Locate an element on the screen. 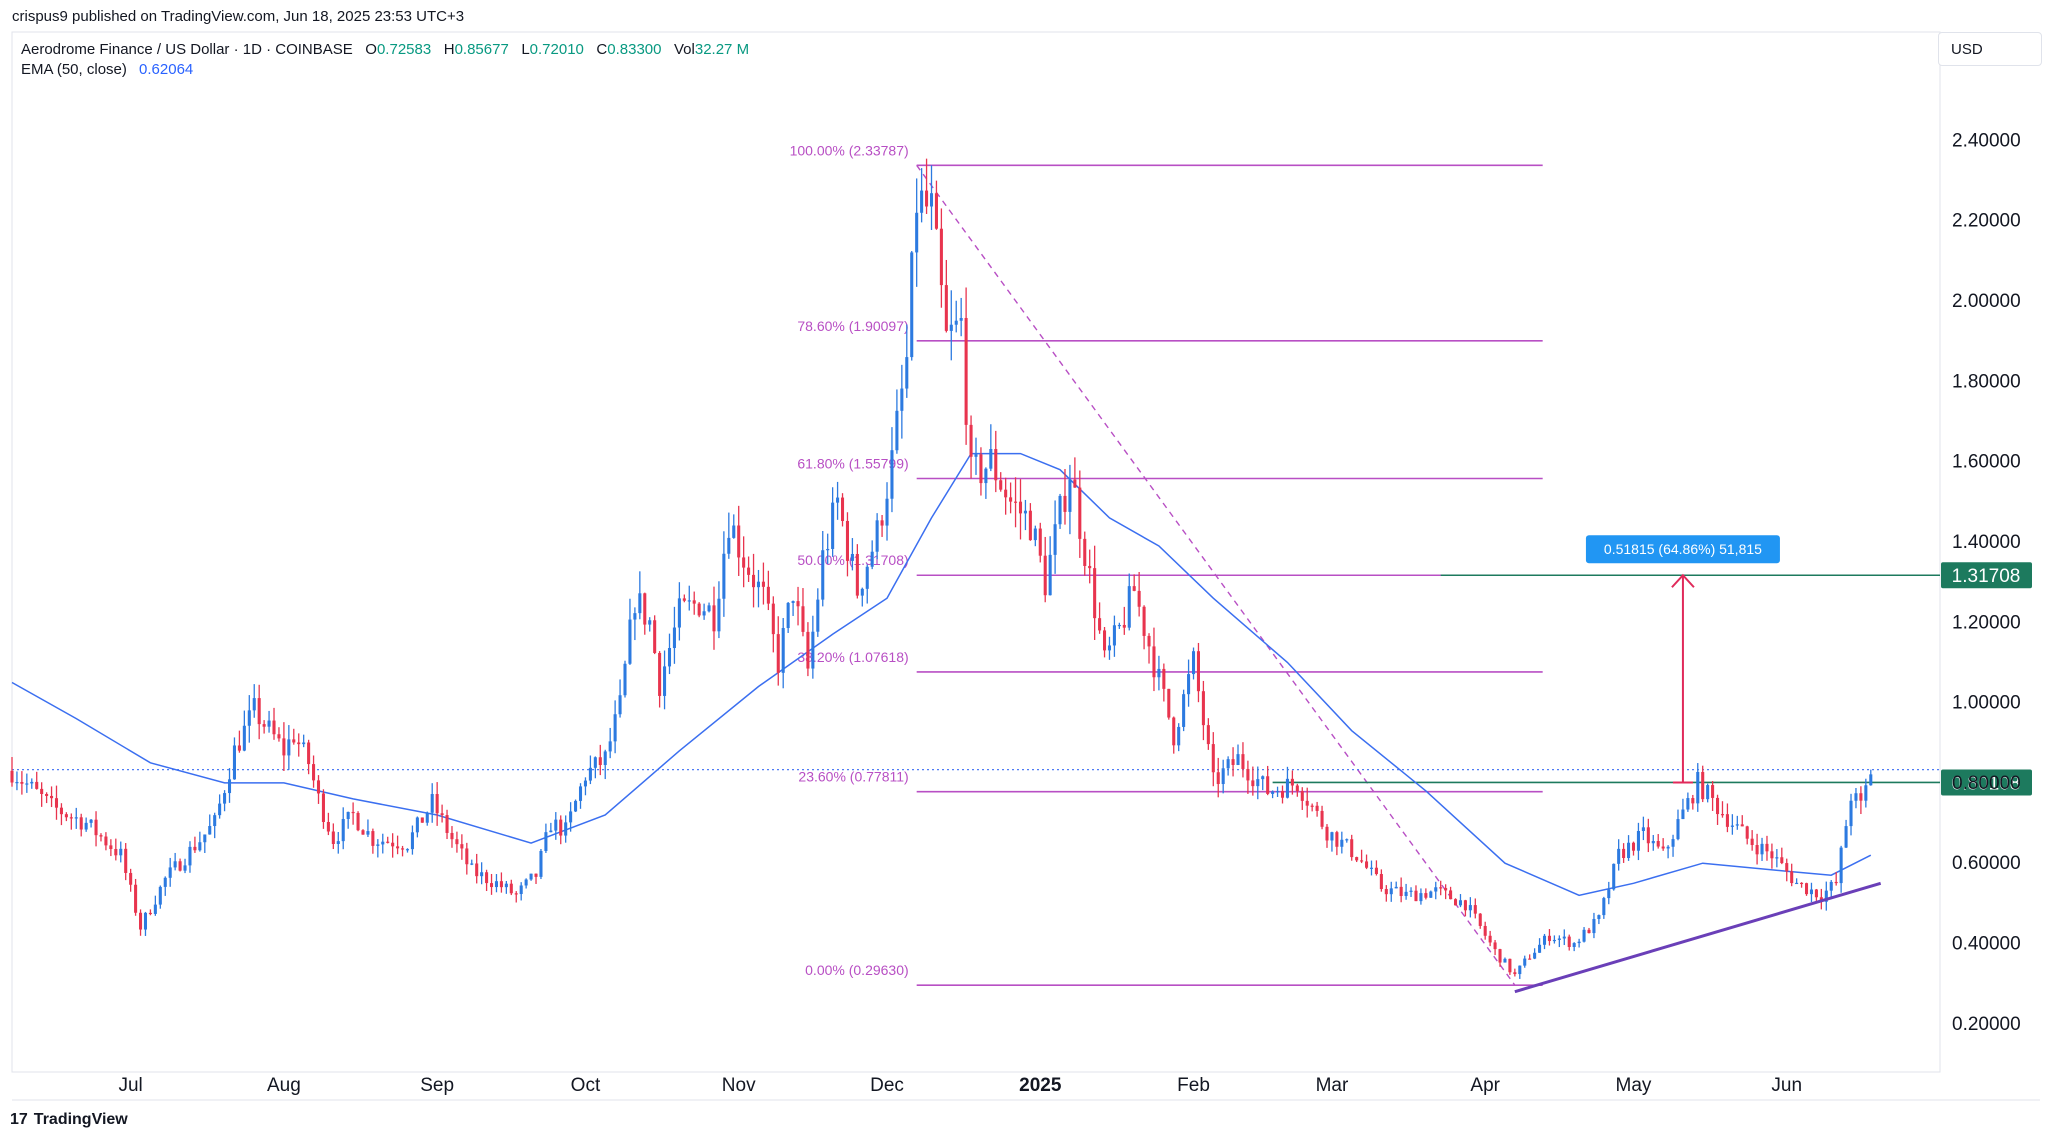 This screenshot has width=2048, height=1139. time-axis: Jul Aug Sep Oct Nov Dec 2025 Feb Mar Apr May Jun is located at coordinates (960, 1085).